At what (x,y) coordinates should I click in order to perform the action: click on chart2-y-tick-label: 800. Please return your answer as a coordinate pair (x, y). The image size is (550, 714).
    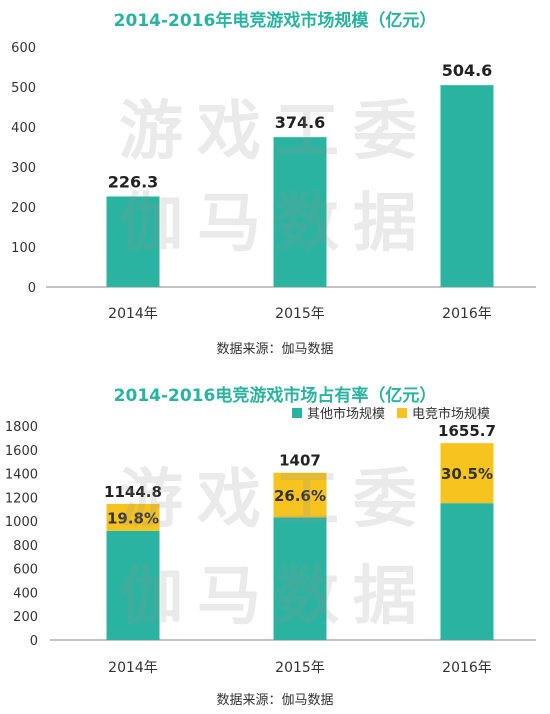
    Looking at the image, I should click on (25, 546).